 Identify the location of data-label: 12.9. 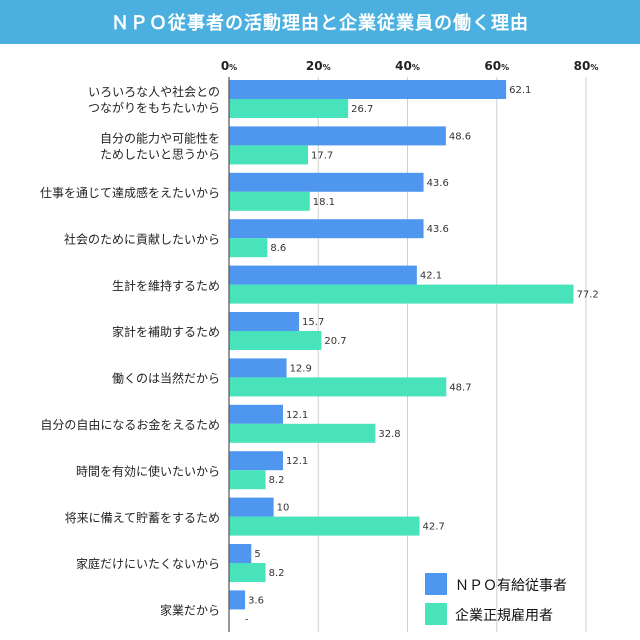
(301, 368).